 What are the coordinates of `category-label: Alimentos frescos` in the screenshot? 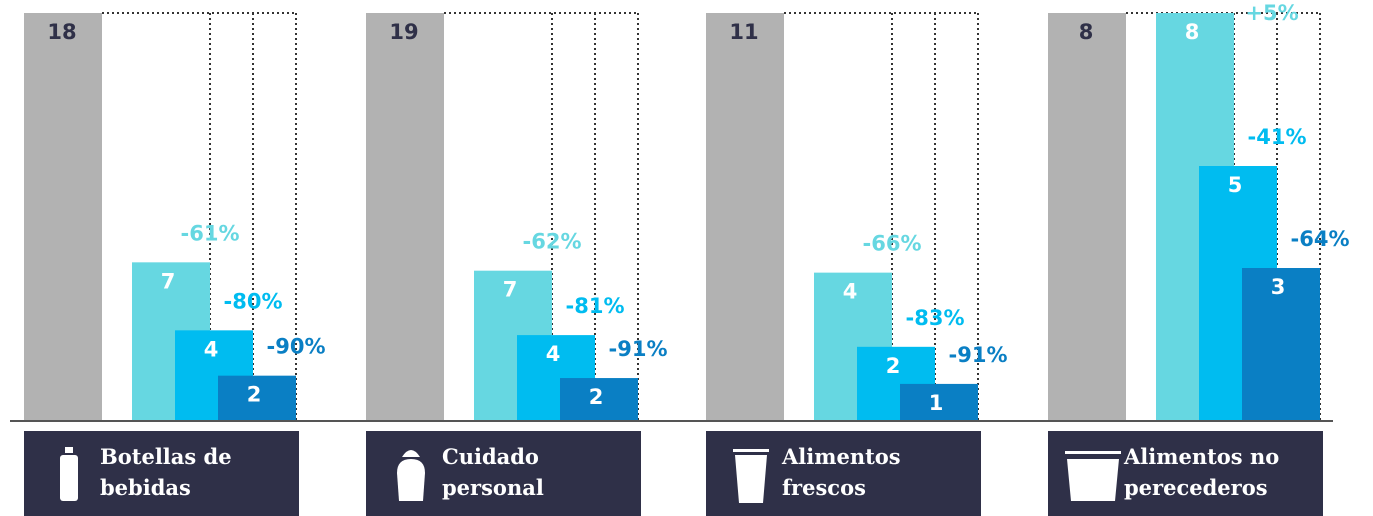 It's located at (841, 472).